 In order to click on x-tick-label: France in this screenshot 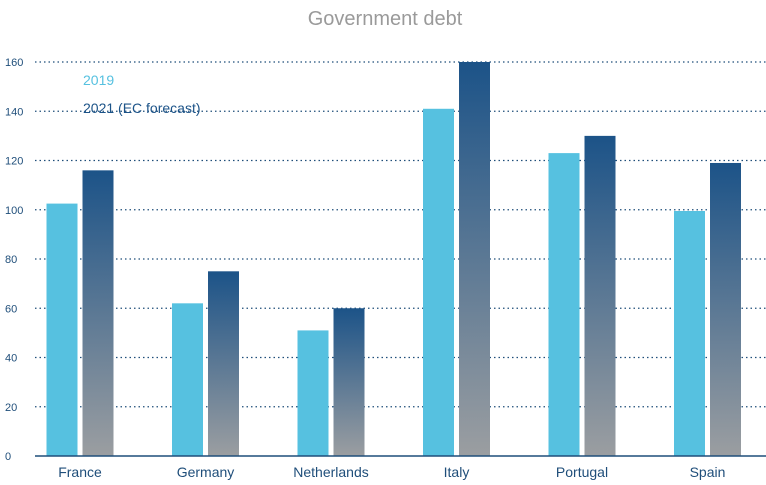, I will do `click(80, 472)`.